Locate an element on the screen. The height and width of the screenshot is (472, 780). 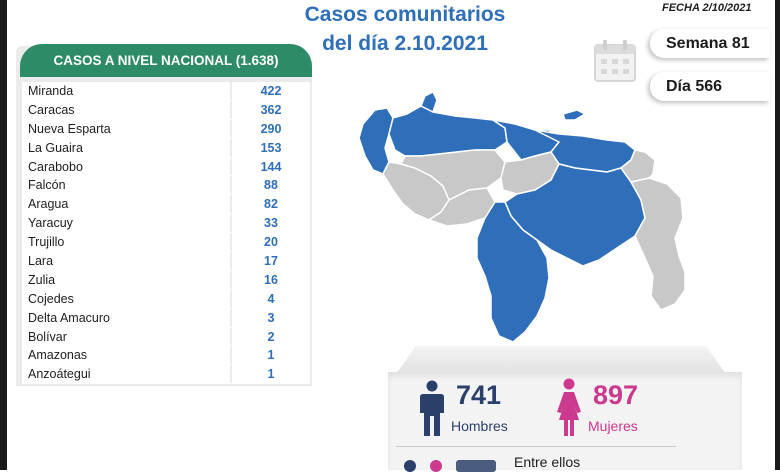
state-cases: 144 is located at coordinates (271, 166).